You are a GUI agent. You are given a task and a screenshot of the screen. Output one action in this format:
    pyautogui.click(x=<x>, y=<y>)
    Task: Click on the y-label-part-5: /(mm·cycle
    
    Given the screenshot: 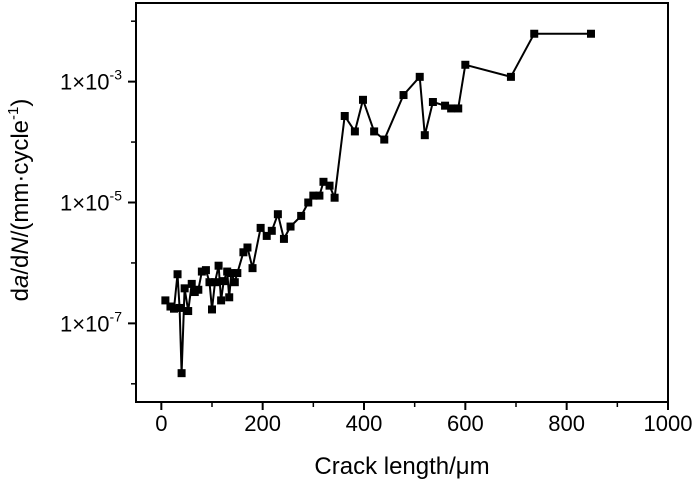 What is the action you would take?
    pyautogui.click(x=20, y=178)
    